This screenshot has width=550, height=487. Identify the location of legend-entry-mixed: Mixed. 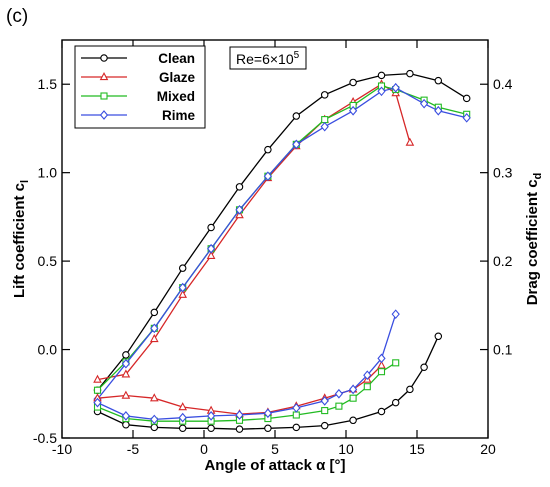
(138, 96).